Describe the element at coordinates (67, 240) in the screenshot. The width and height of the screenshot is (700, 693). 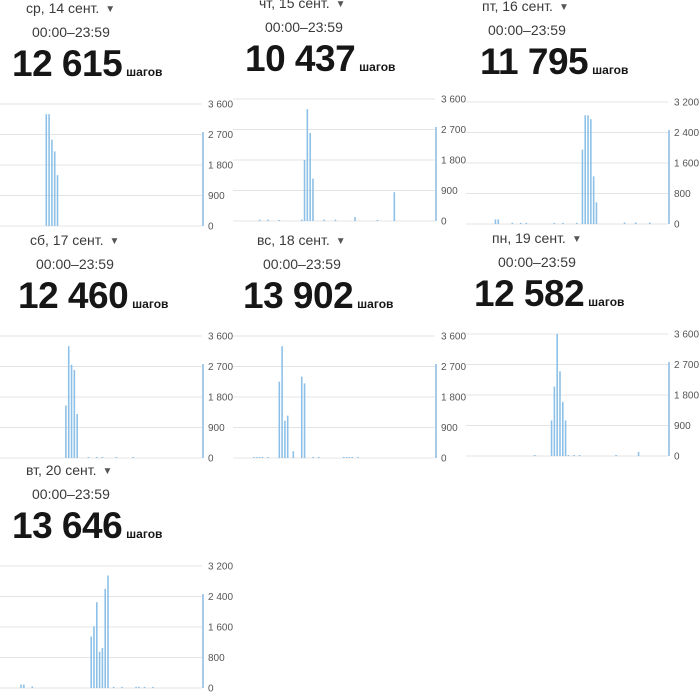
I see `date-label: сб, 17 сент.` at that location.